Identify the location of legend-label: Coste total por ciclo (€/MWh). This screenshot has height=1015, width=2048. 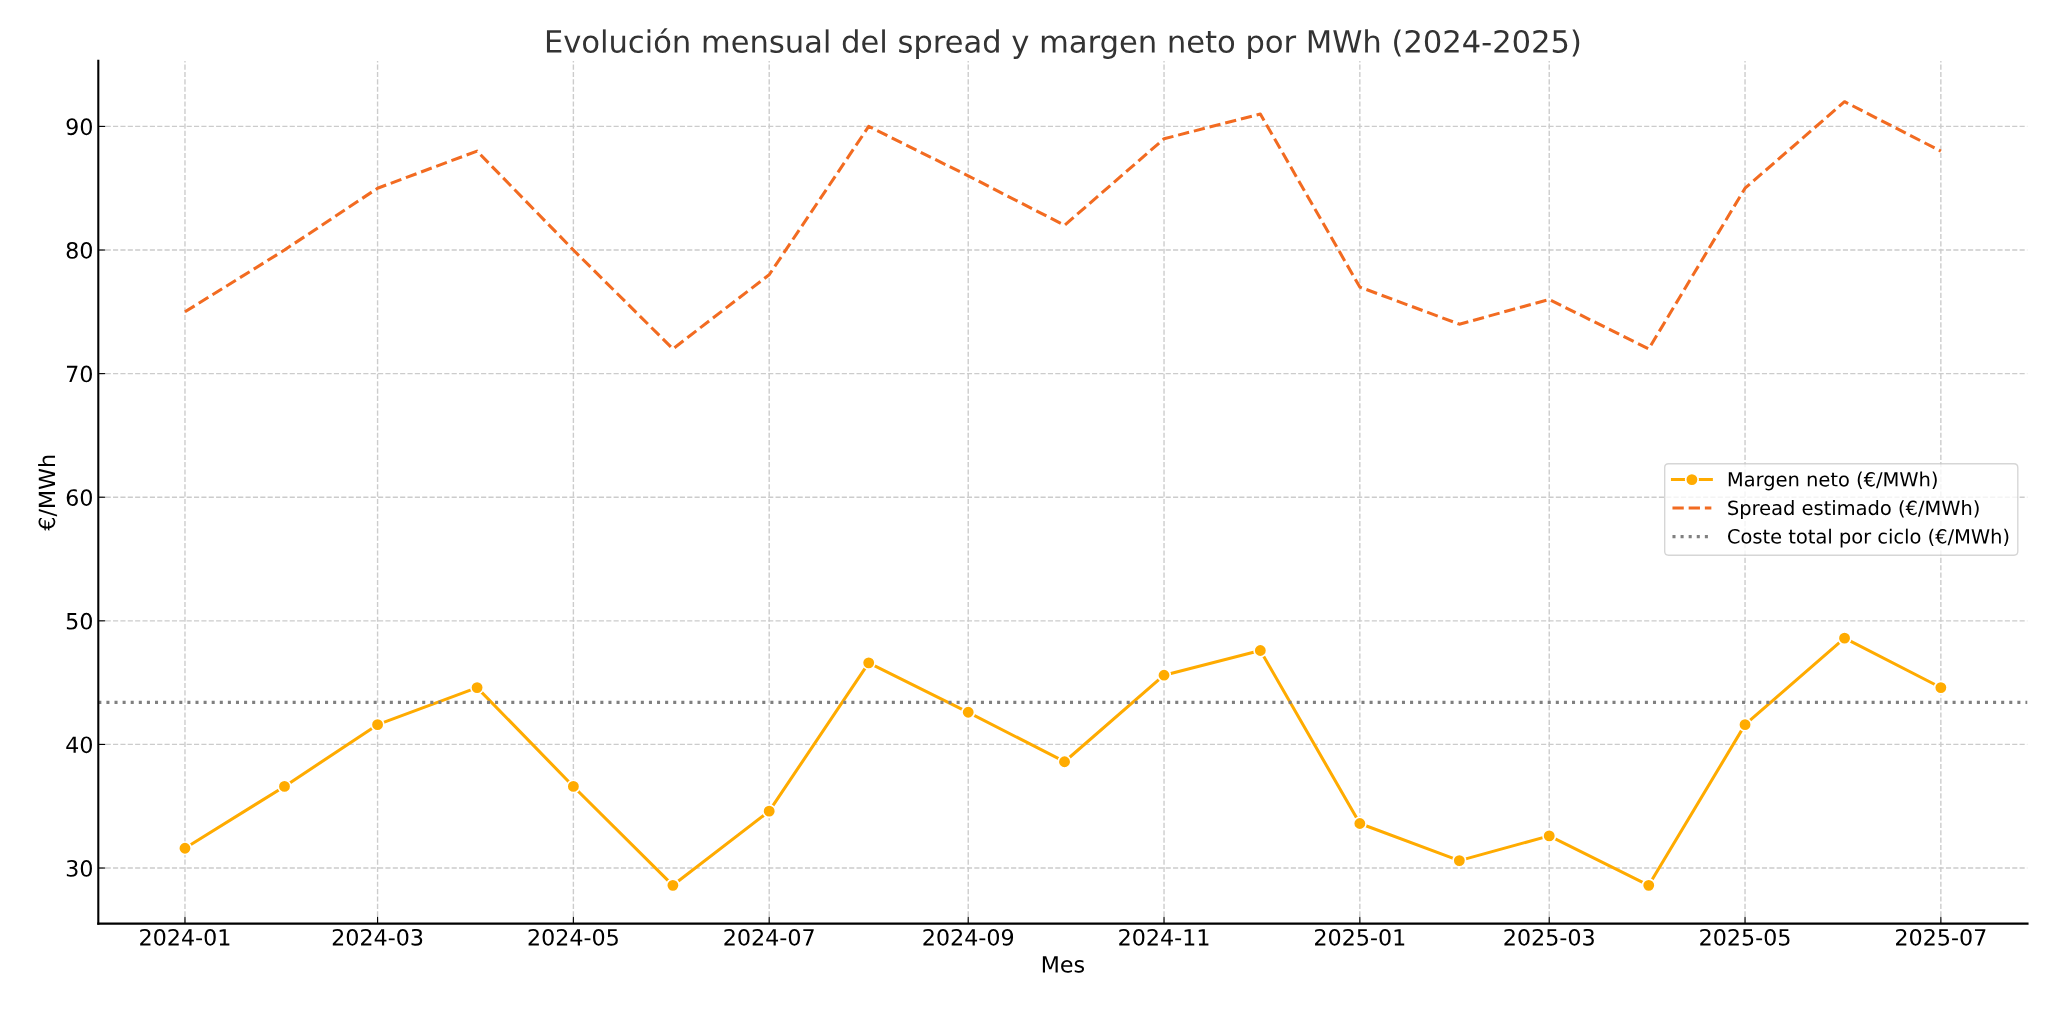
(1868, 538).